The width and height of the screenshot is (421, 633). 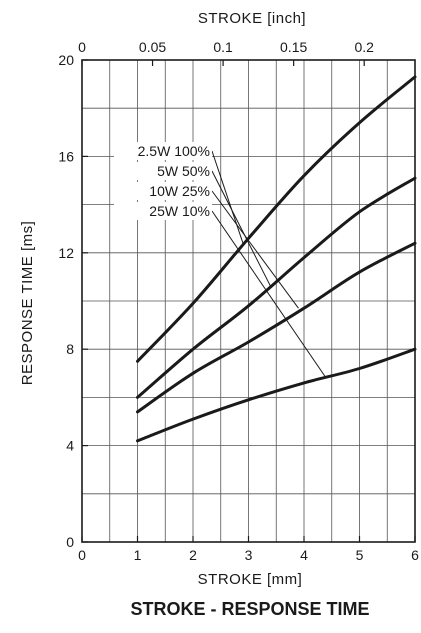 What do you see at coordinates (138, 555) in the screenshot?
I see `x-tick-label: 1` at bounding box center [138, 555].